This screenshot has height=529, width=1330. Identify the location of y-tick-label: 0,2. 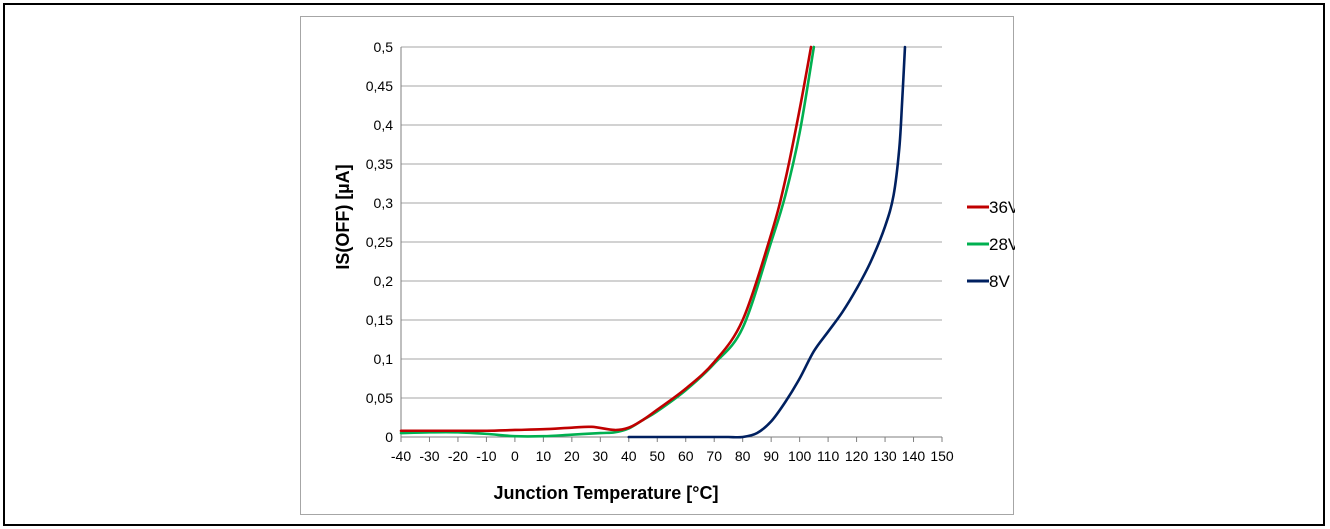
(384, 281).